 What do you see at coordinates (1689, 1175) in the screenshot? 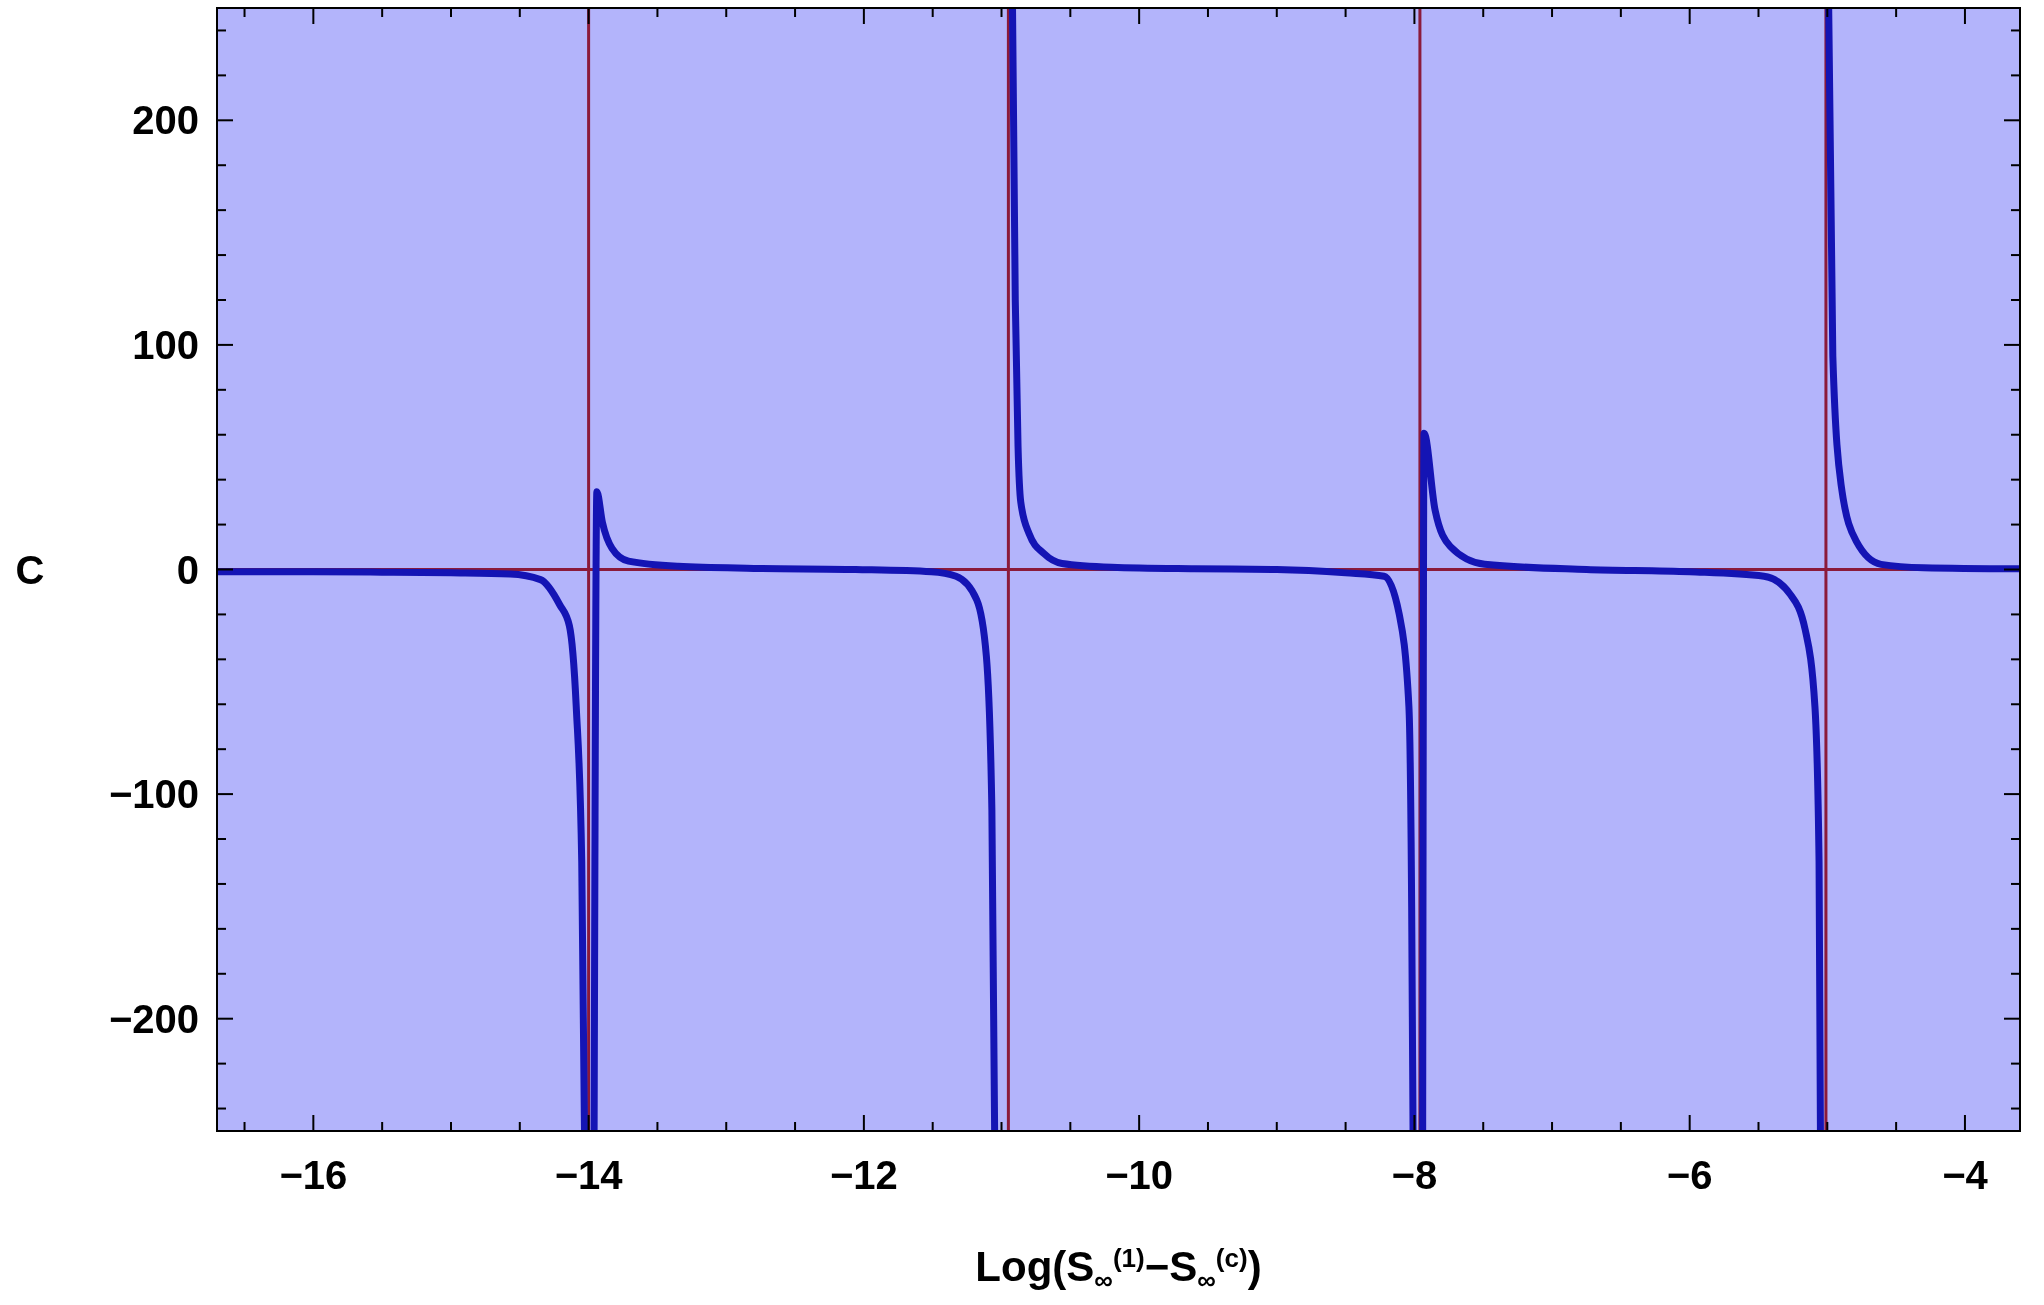
I see `x-tick-label: −6` at bounding box center [1689, 1175].